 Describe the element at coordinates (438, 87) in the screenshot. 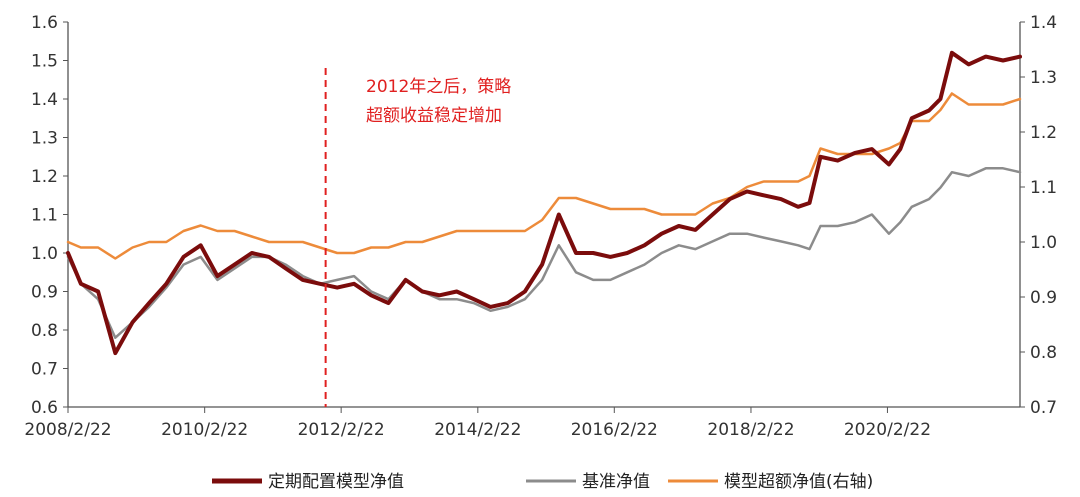

I see `annotation-text-line-1: 2012年之后，策略` at that location.